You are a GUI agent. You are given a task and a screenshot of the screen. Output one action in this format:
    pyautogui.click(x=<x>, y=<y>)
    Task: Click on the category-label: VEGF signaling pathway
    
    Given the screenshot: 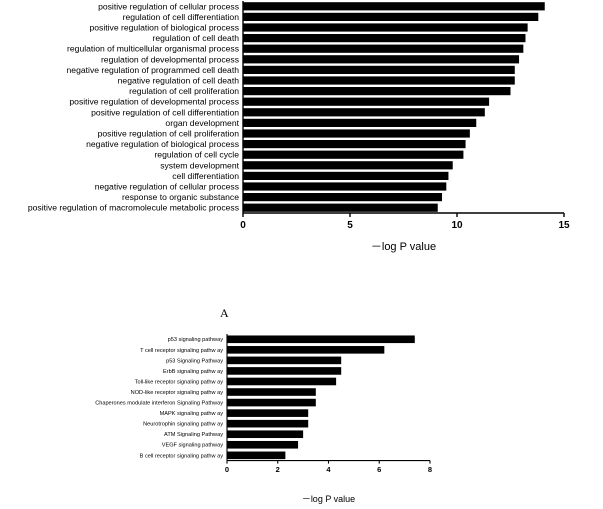 What is the action you would take?
    pyautogui.click(x=192, y=446)
    